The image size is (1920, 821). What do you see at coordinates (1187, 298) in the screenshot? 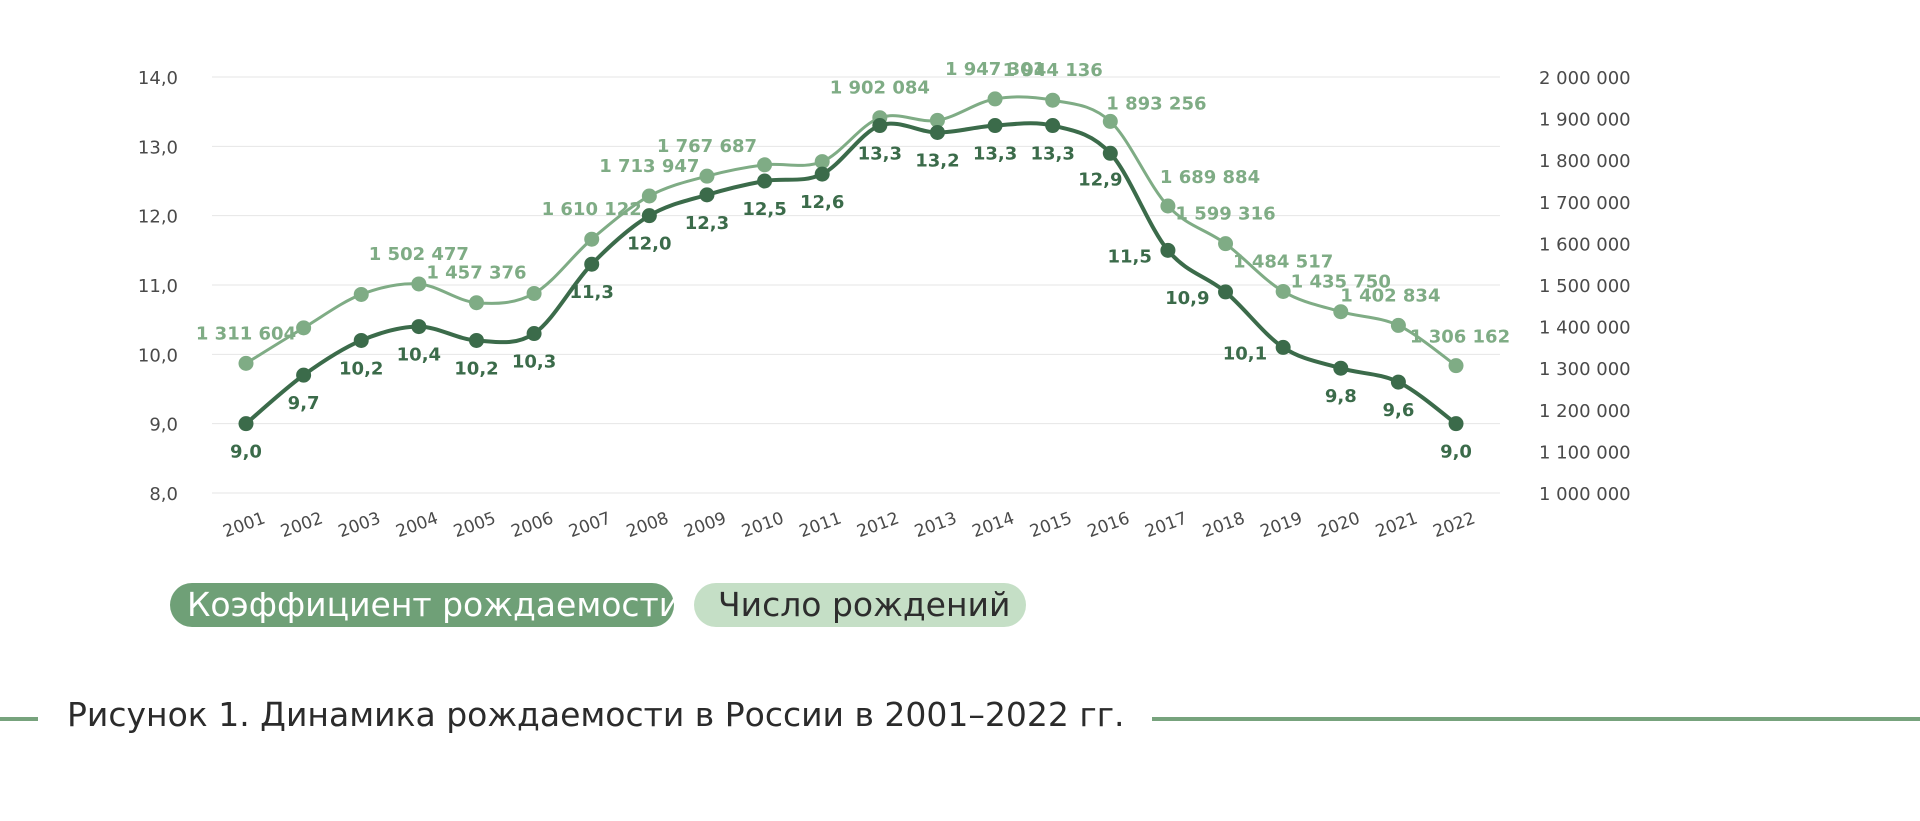
I see `birth-rate-data-label: 10,9` at bounding box center [1187, 298].